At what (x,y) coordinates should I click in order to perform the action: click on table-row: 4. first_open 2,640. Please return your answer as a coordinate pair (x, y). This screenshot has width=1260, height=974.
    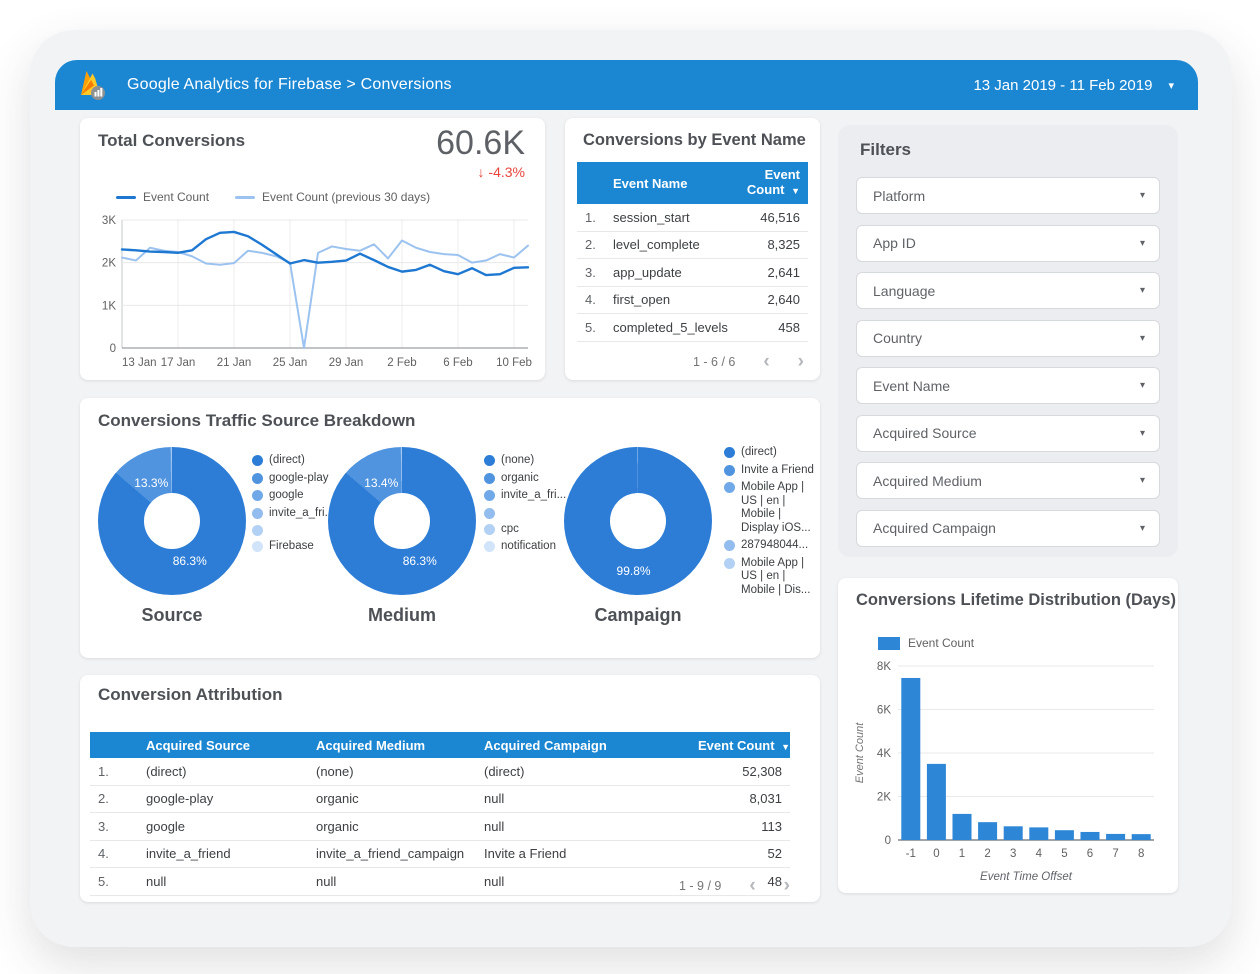
    Looking at the image, I should click on (692, 300).